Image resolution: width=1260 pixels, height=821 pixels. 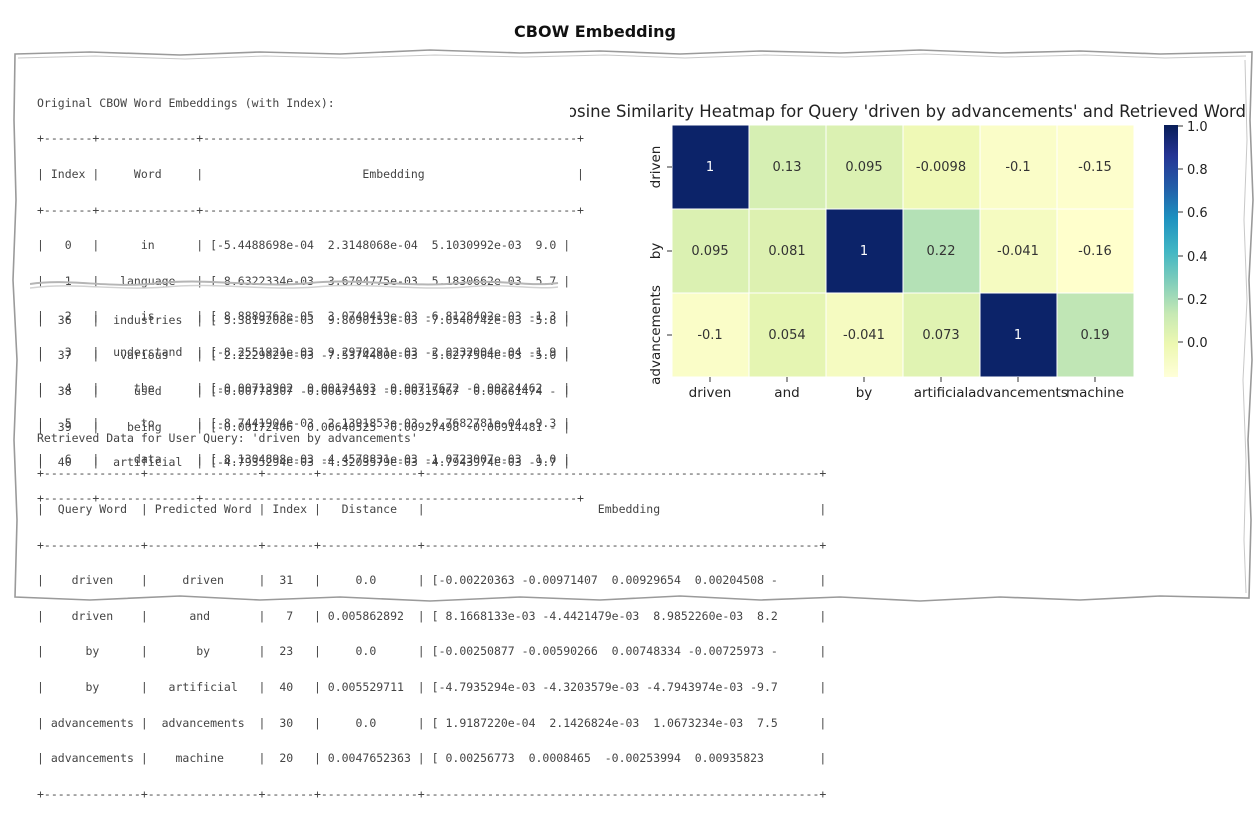 I want to click on x-tick-label: machine, so click(x=1095, y=393).